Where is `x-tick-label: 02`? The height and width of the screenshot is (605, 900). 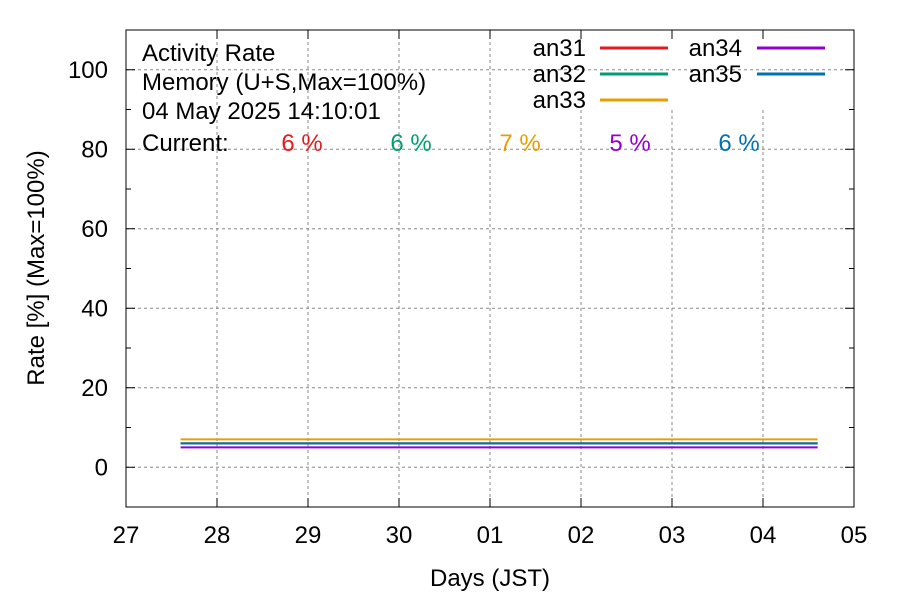 x-tick-label: 02 is located at coordinates (581, 535).